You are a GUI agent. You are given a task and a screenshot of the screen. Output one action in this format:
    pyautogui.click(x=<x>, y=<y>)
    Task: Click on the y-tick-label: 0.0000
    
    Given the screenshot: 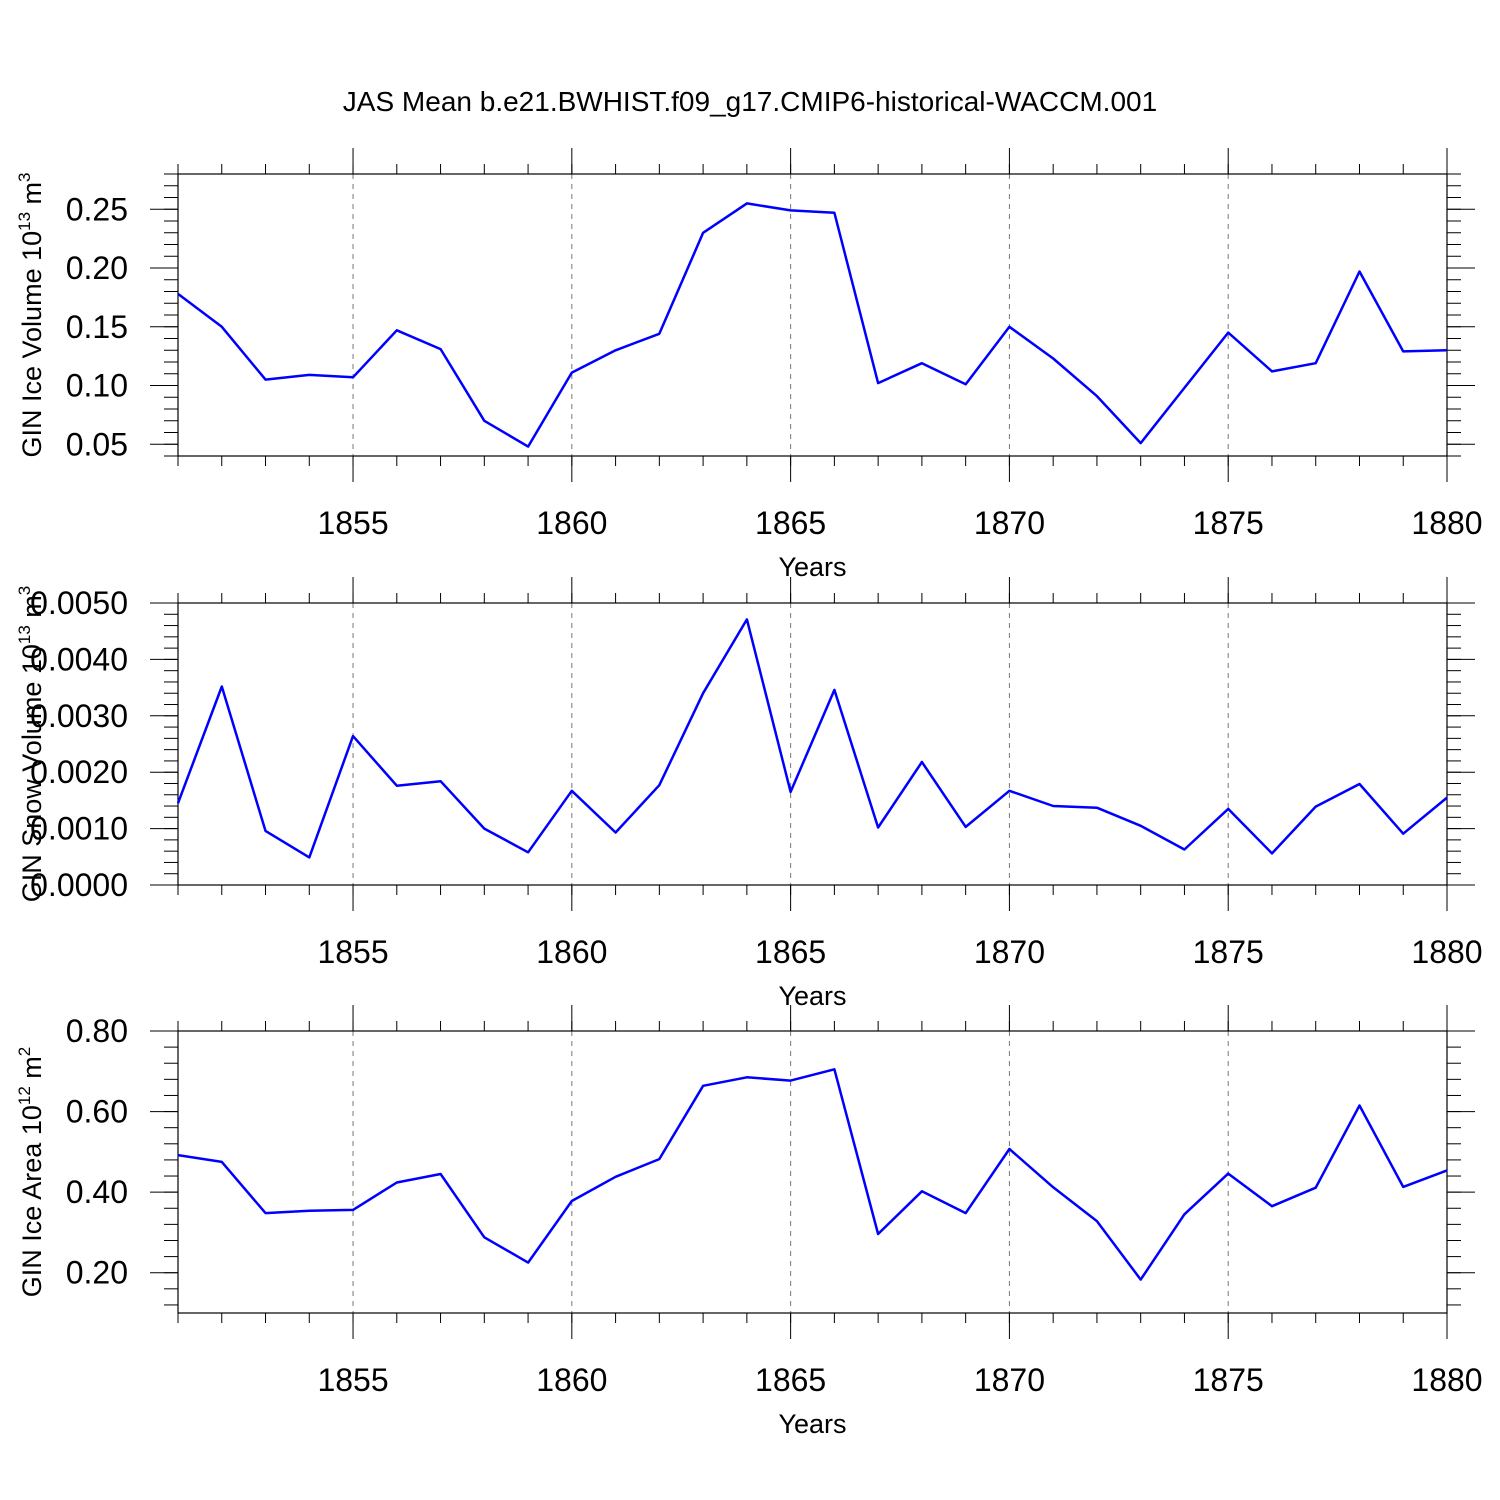 What is the action you would take?
    pyautogui.click(x=79, y=885)
    